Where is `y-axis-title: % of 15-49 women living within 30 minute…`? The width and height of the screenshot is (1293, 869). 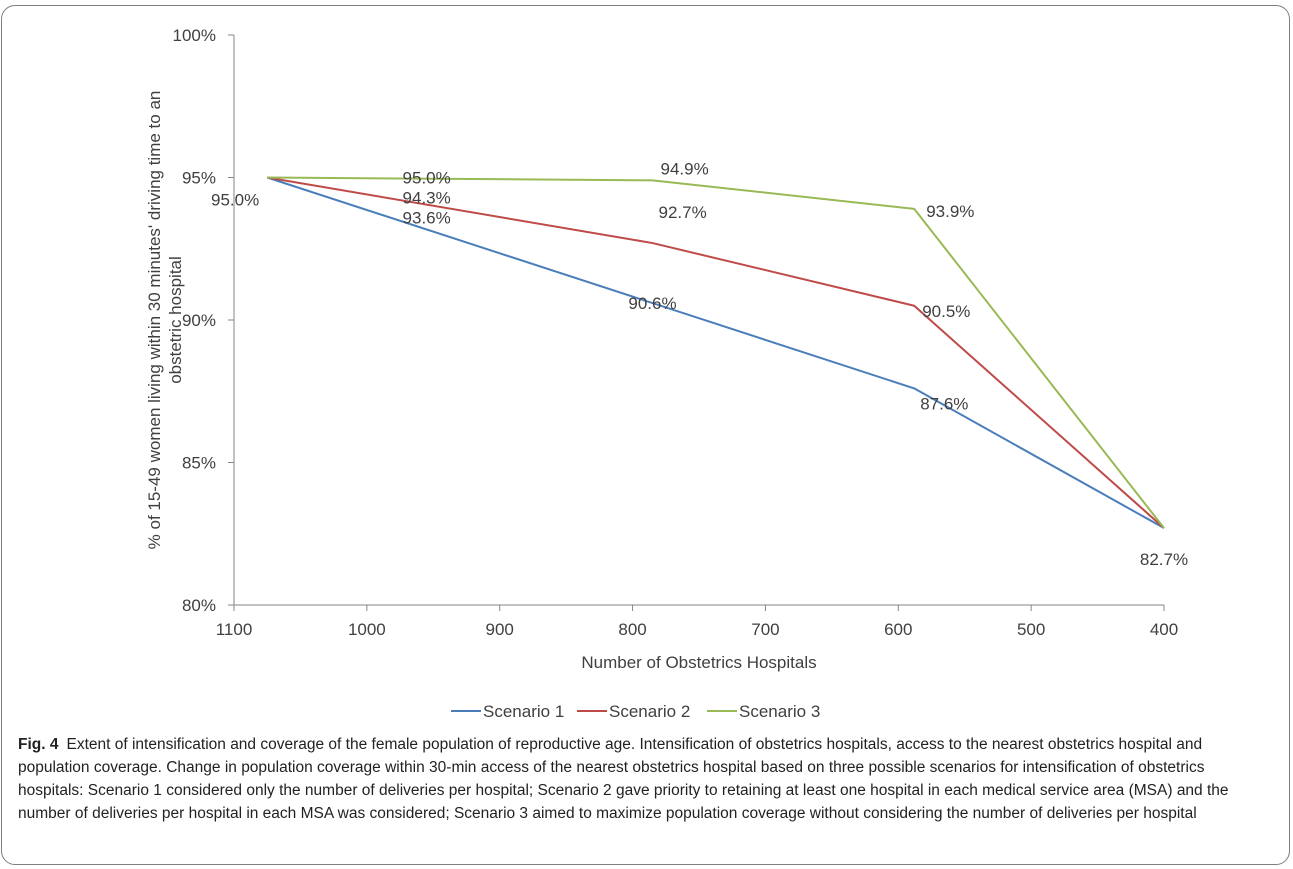
y-axis-title: % of 15-49 women living within 30 minute… is located at coordinates (165, 320).